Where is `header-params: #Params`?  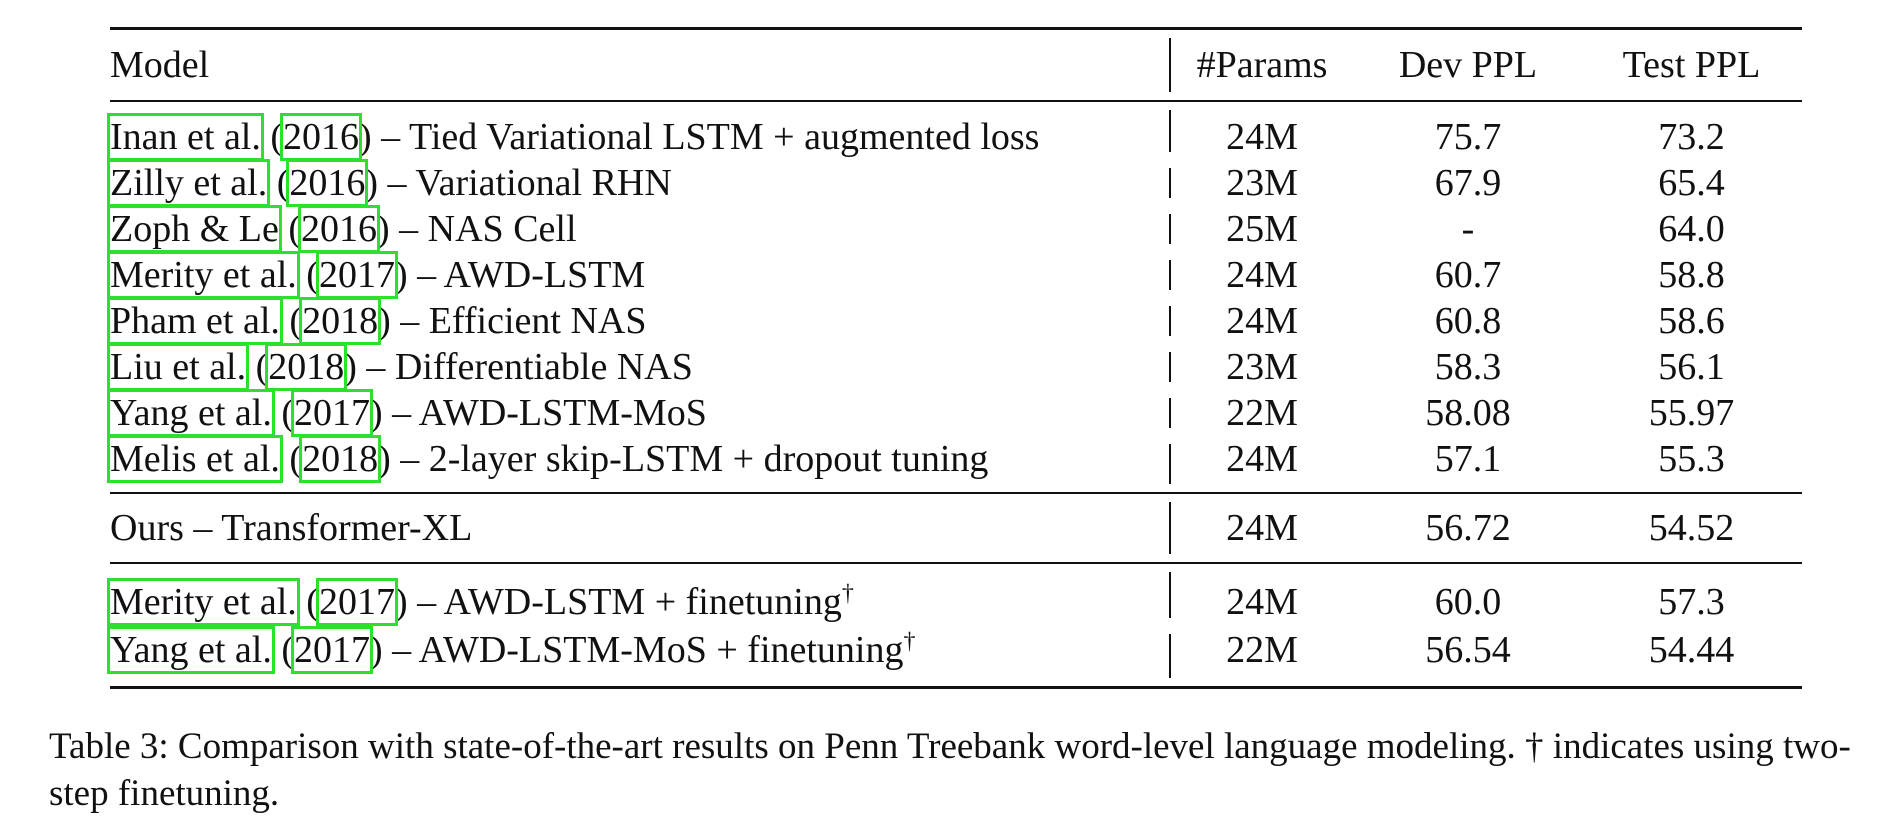 header-params: #Params is located at coordinates (1262, 65).